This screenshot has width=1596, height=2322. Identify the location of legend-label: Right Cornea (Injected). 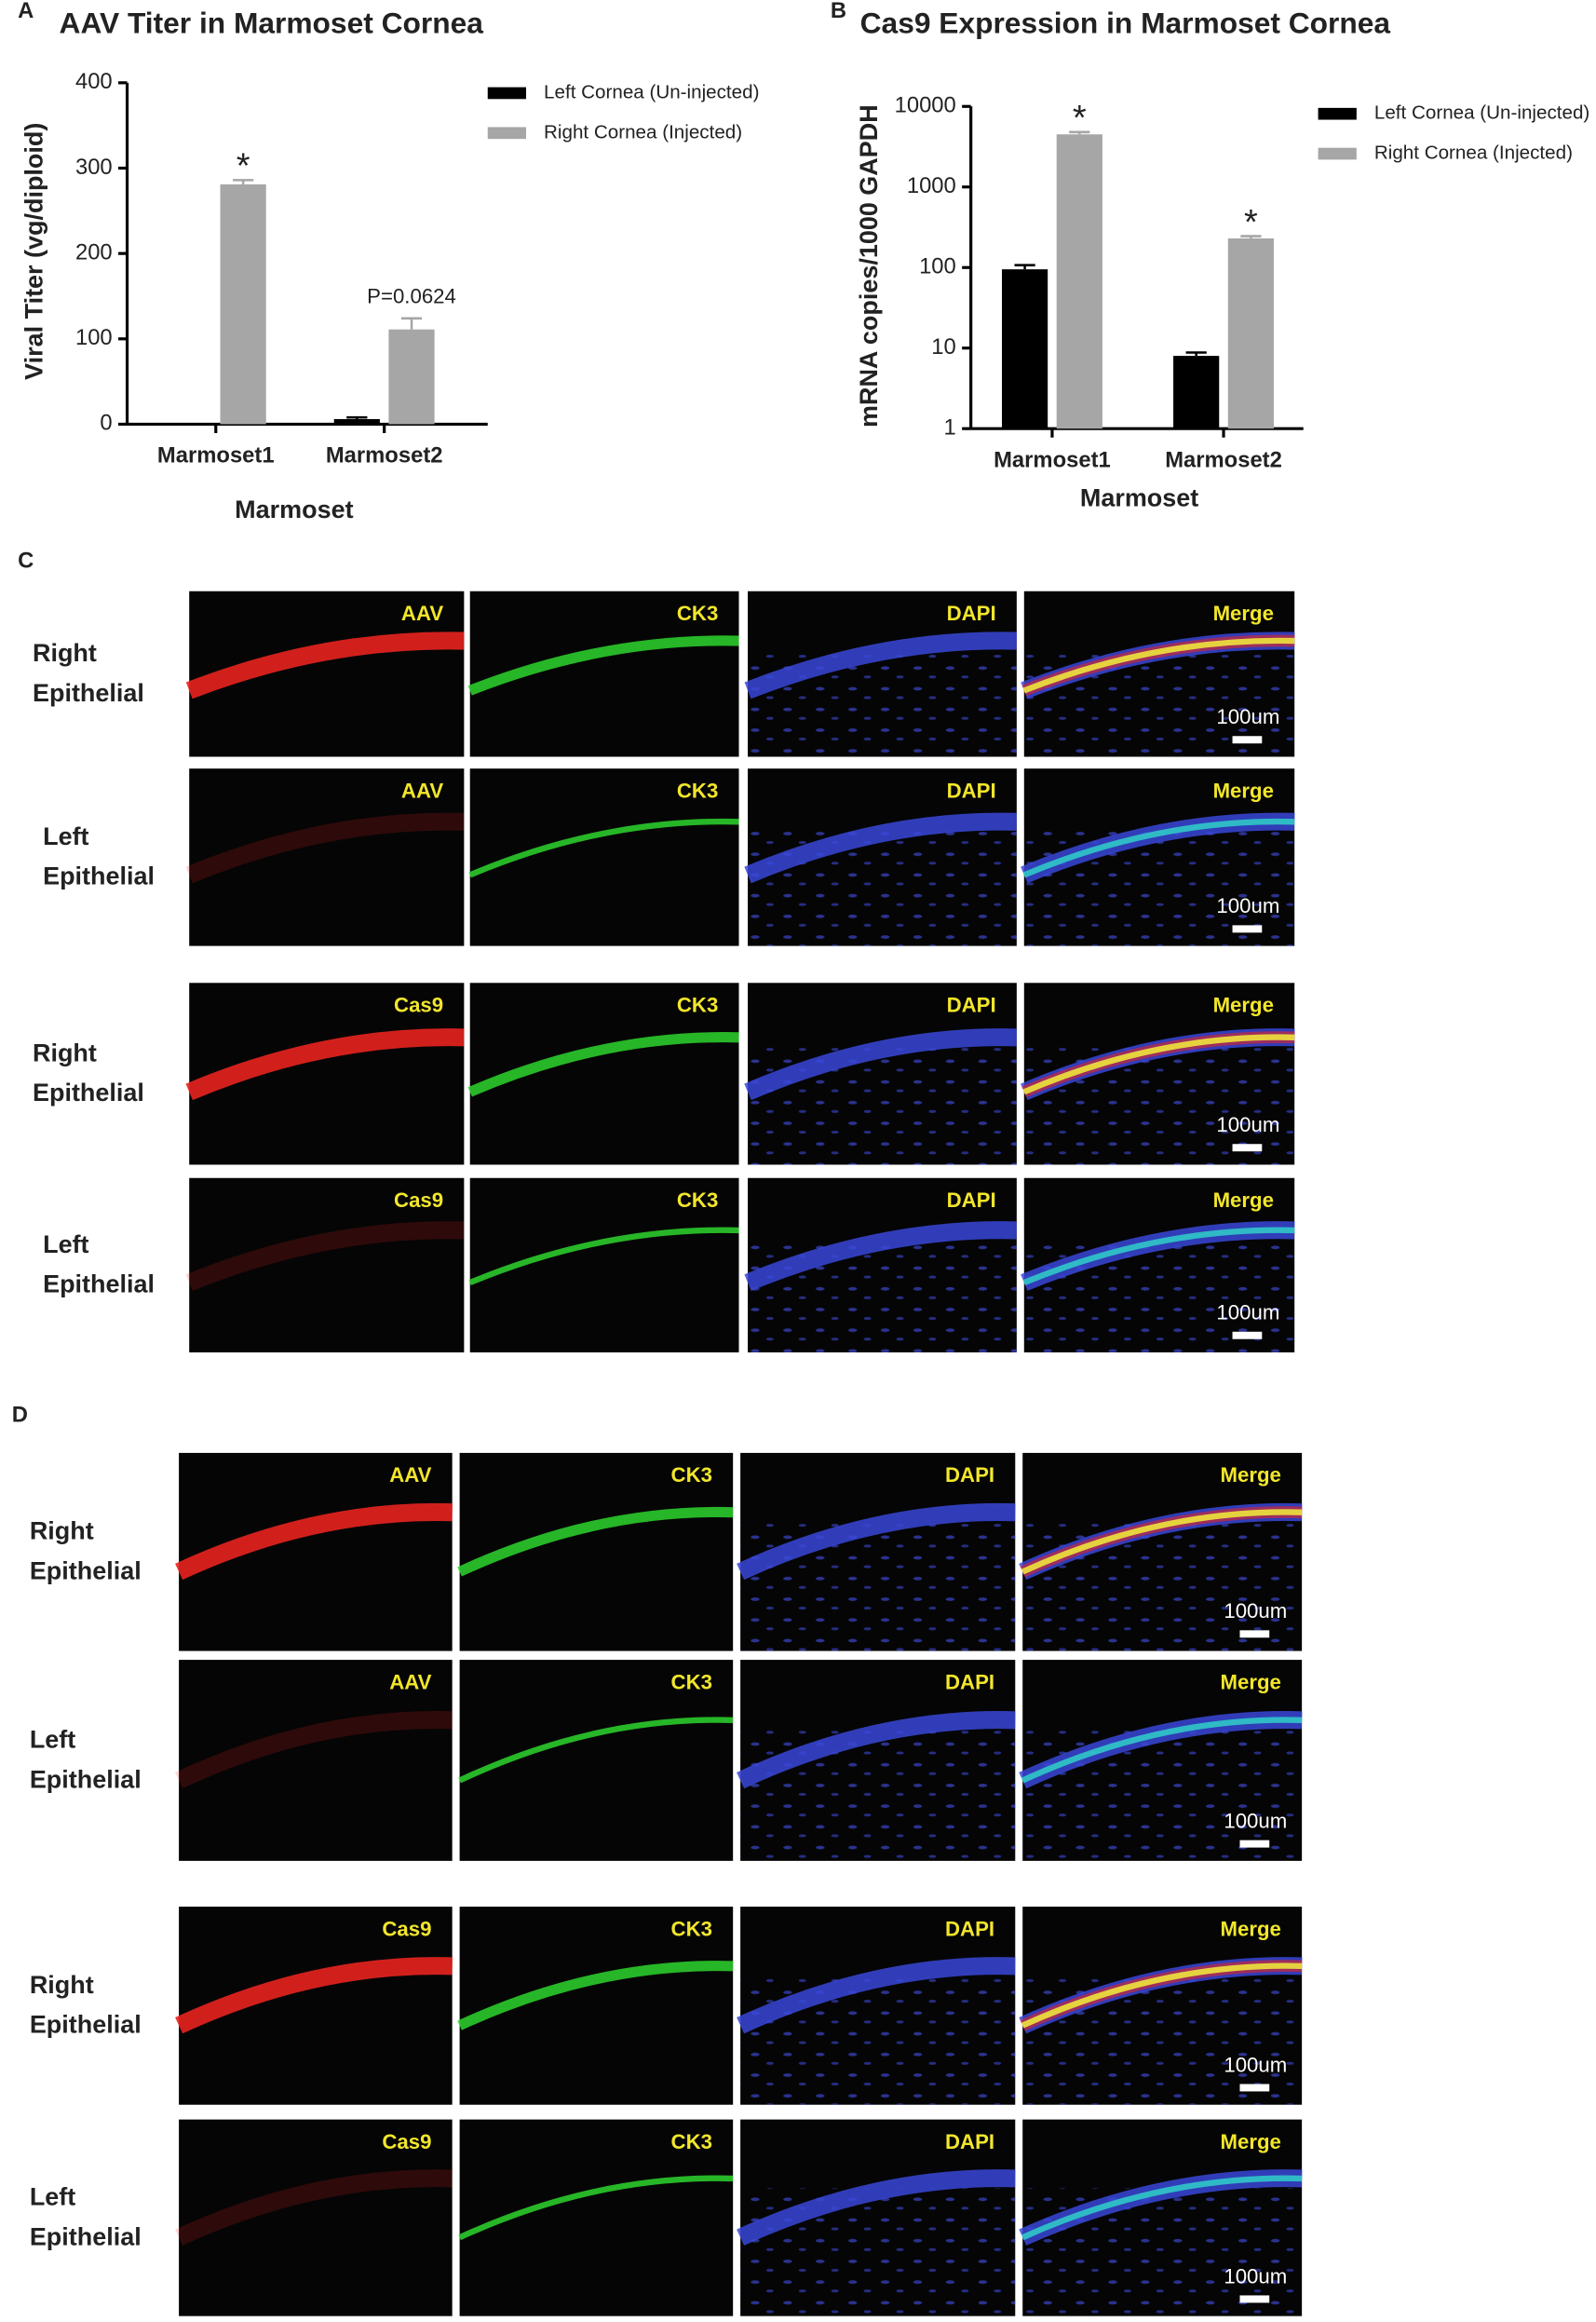
(643, 132).